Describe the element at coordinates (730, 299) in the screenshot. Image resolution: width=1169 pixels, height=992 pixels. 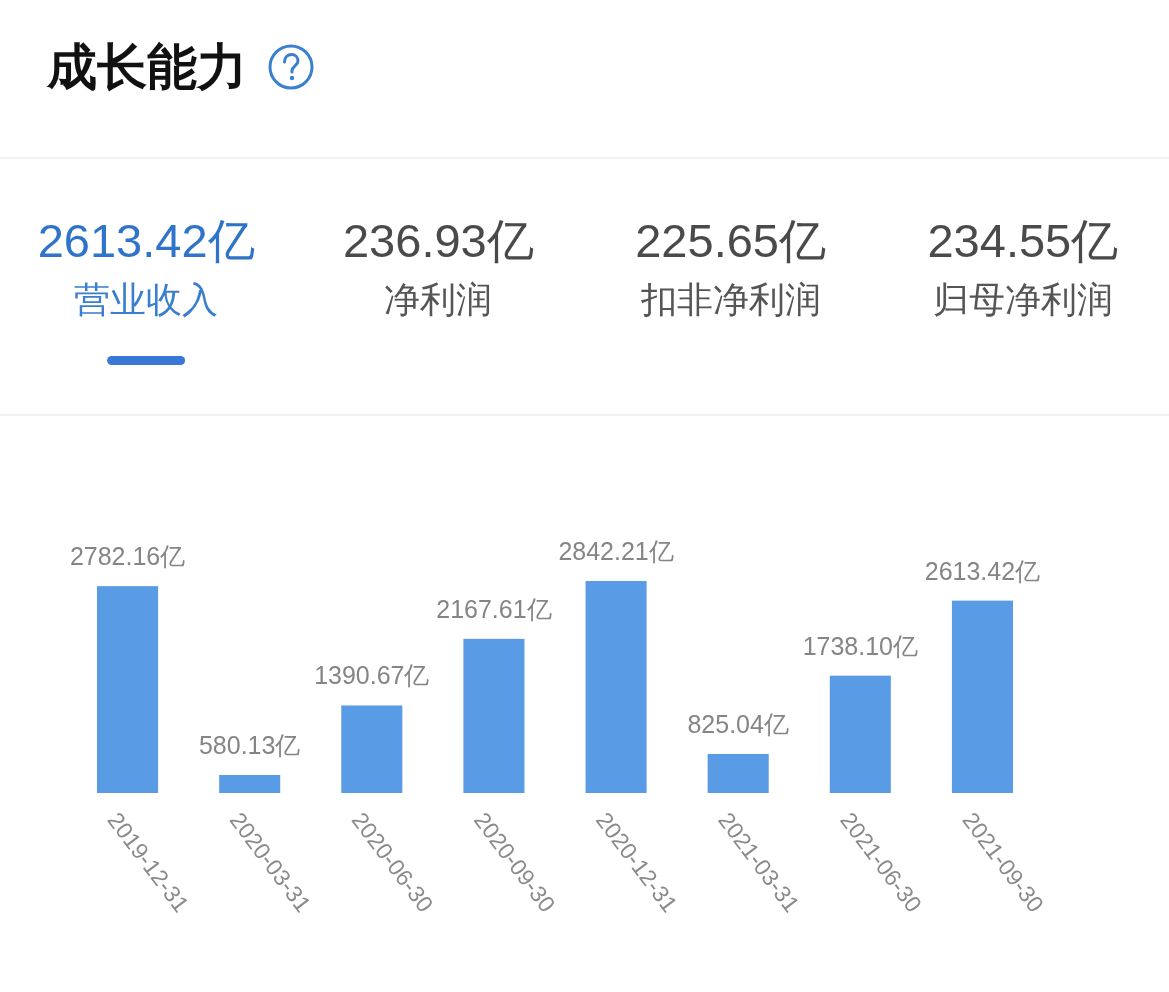
I see `text: 扣非净利润` at that location.